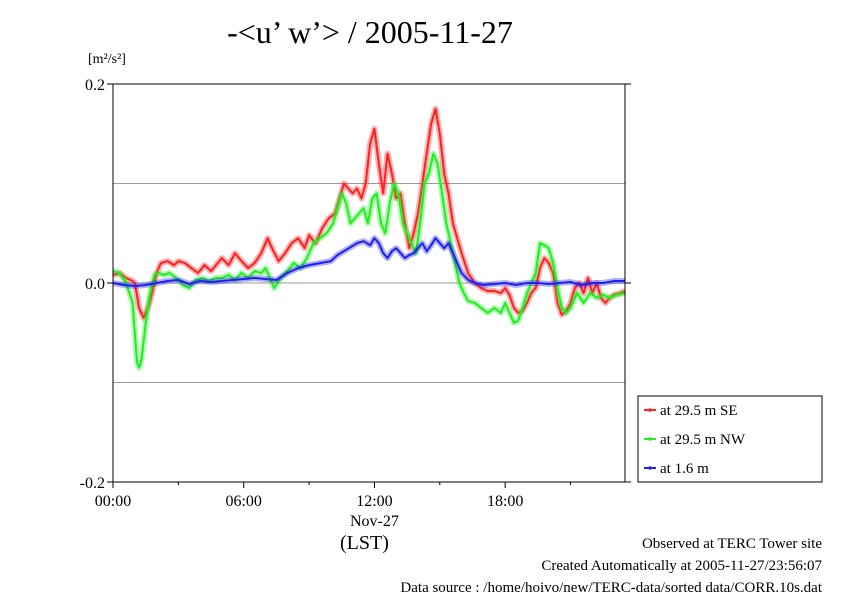  I want to click on legend: at 29.5 m SE at 29.5 m NW at 1.6 m, so click(730, 439).